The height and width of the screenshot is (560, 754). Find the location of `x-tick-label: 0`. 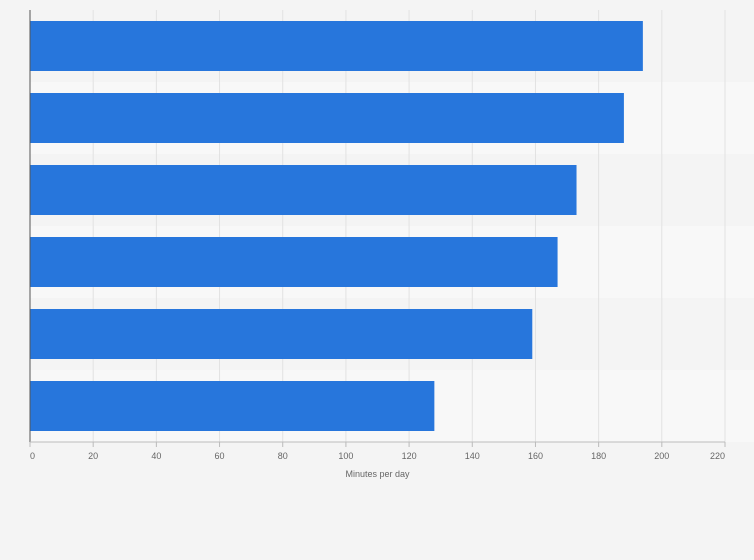

x-tick-label: 0 is located at coordinates (32, 456).